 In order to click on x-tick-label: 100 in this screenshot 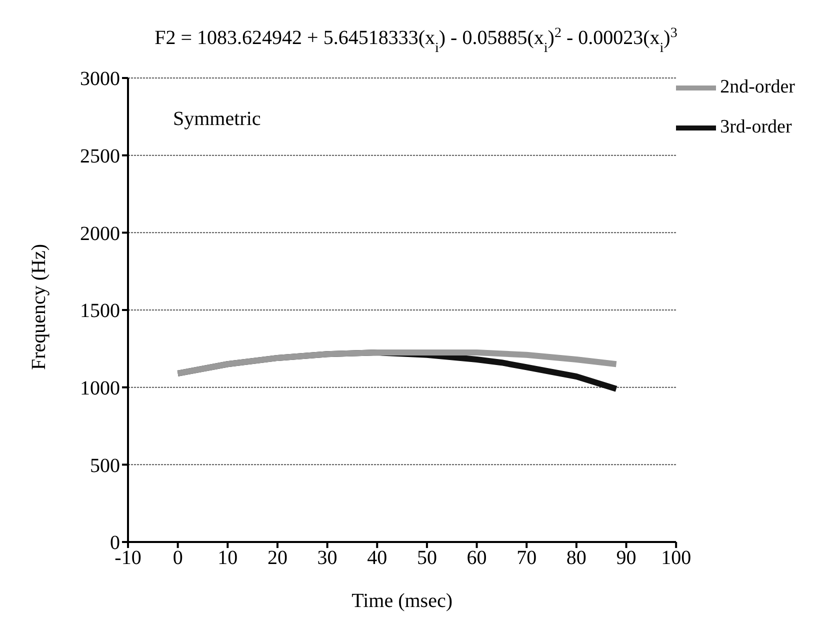, I will do `click(676, 558)`.